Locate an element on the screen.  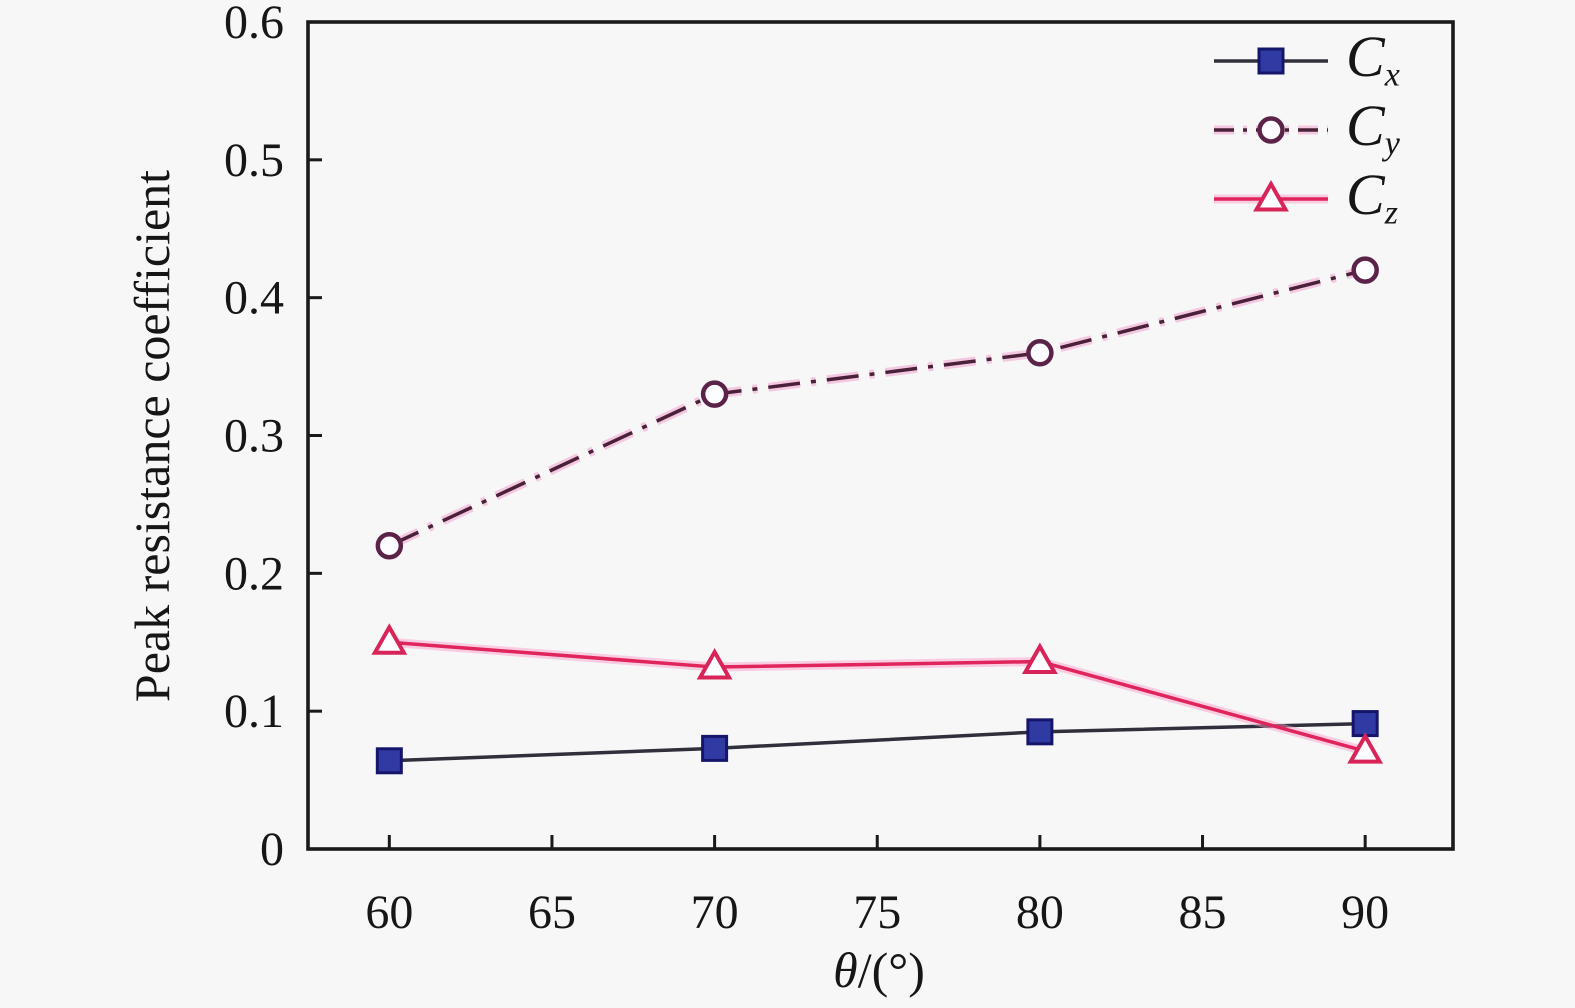
x-axis-title: θ/(°) is located at coordinates (879, 970).